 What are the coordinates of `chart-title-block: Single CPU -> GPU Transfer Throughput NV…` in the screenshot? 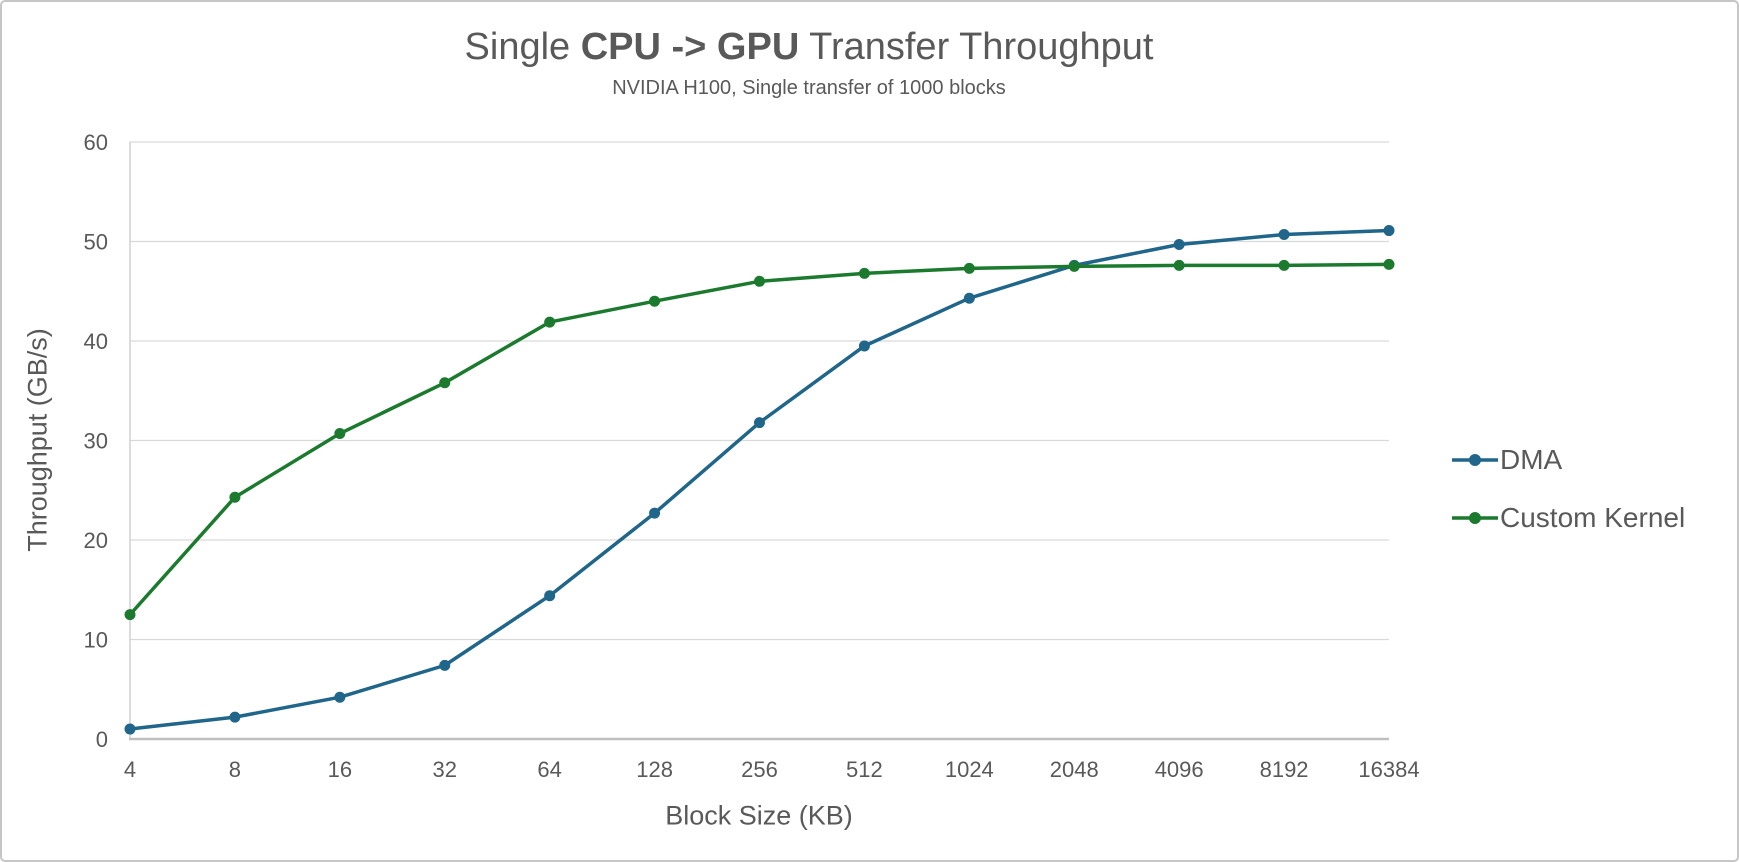 It's located at (869, 63).